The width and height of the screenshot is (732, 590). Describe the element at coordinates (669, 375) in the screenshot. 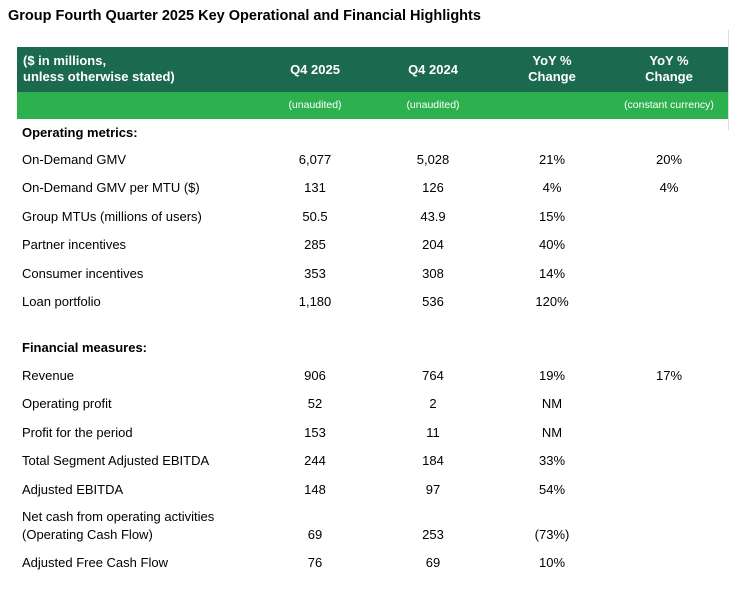

I see `cell-yoy-cc: 17%` at that location.